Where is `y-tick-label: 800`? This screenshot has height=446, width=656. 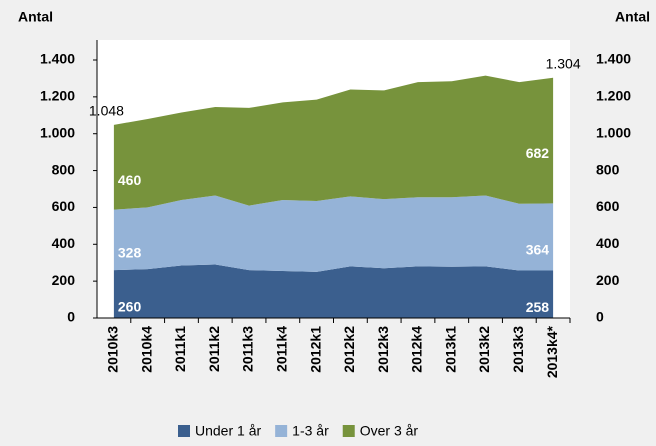 y-tick-label: 800 is located at coordinates (64, 169).